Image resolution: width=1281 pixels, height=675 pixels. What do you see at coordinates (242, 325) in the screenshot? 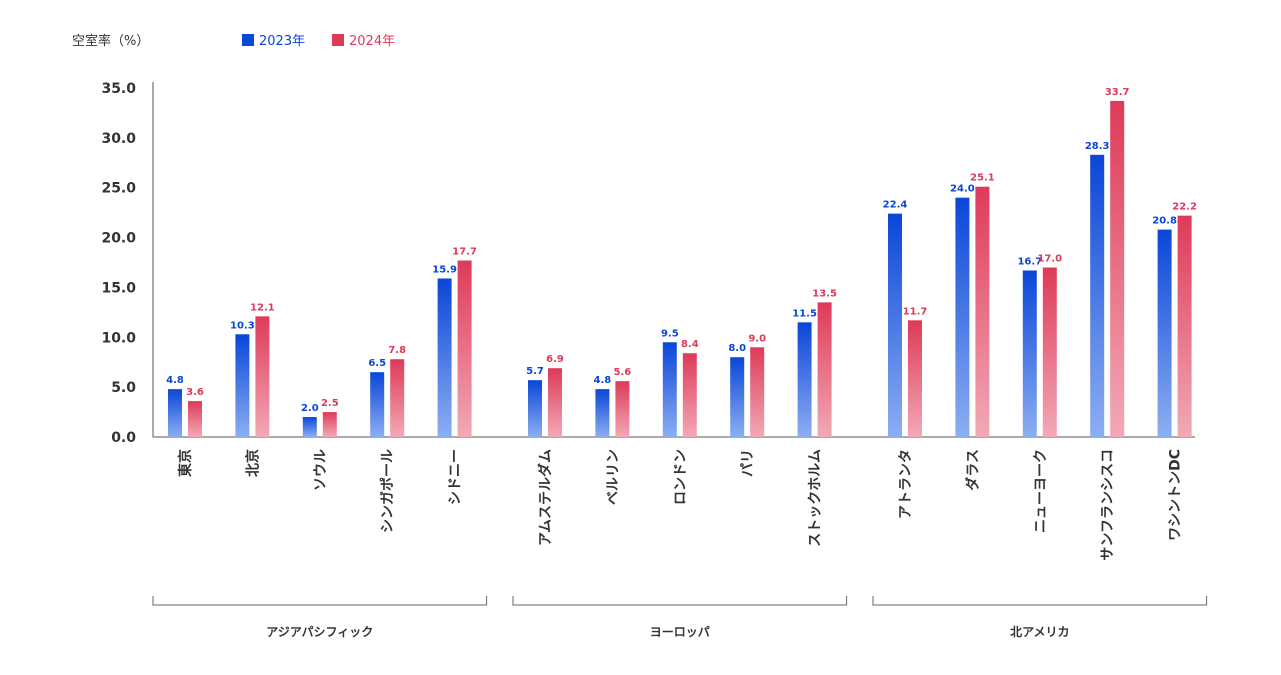
I see `value-label-0-1: 10.3` at bounding box center [242, 325].